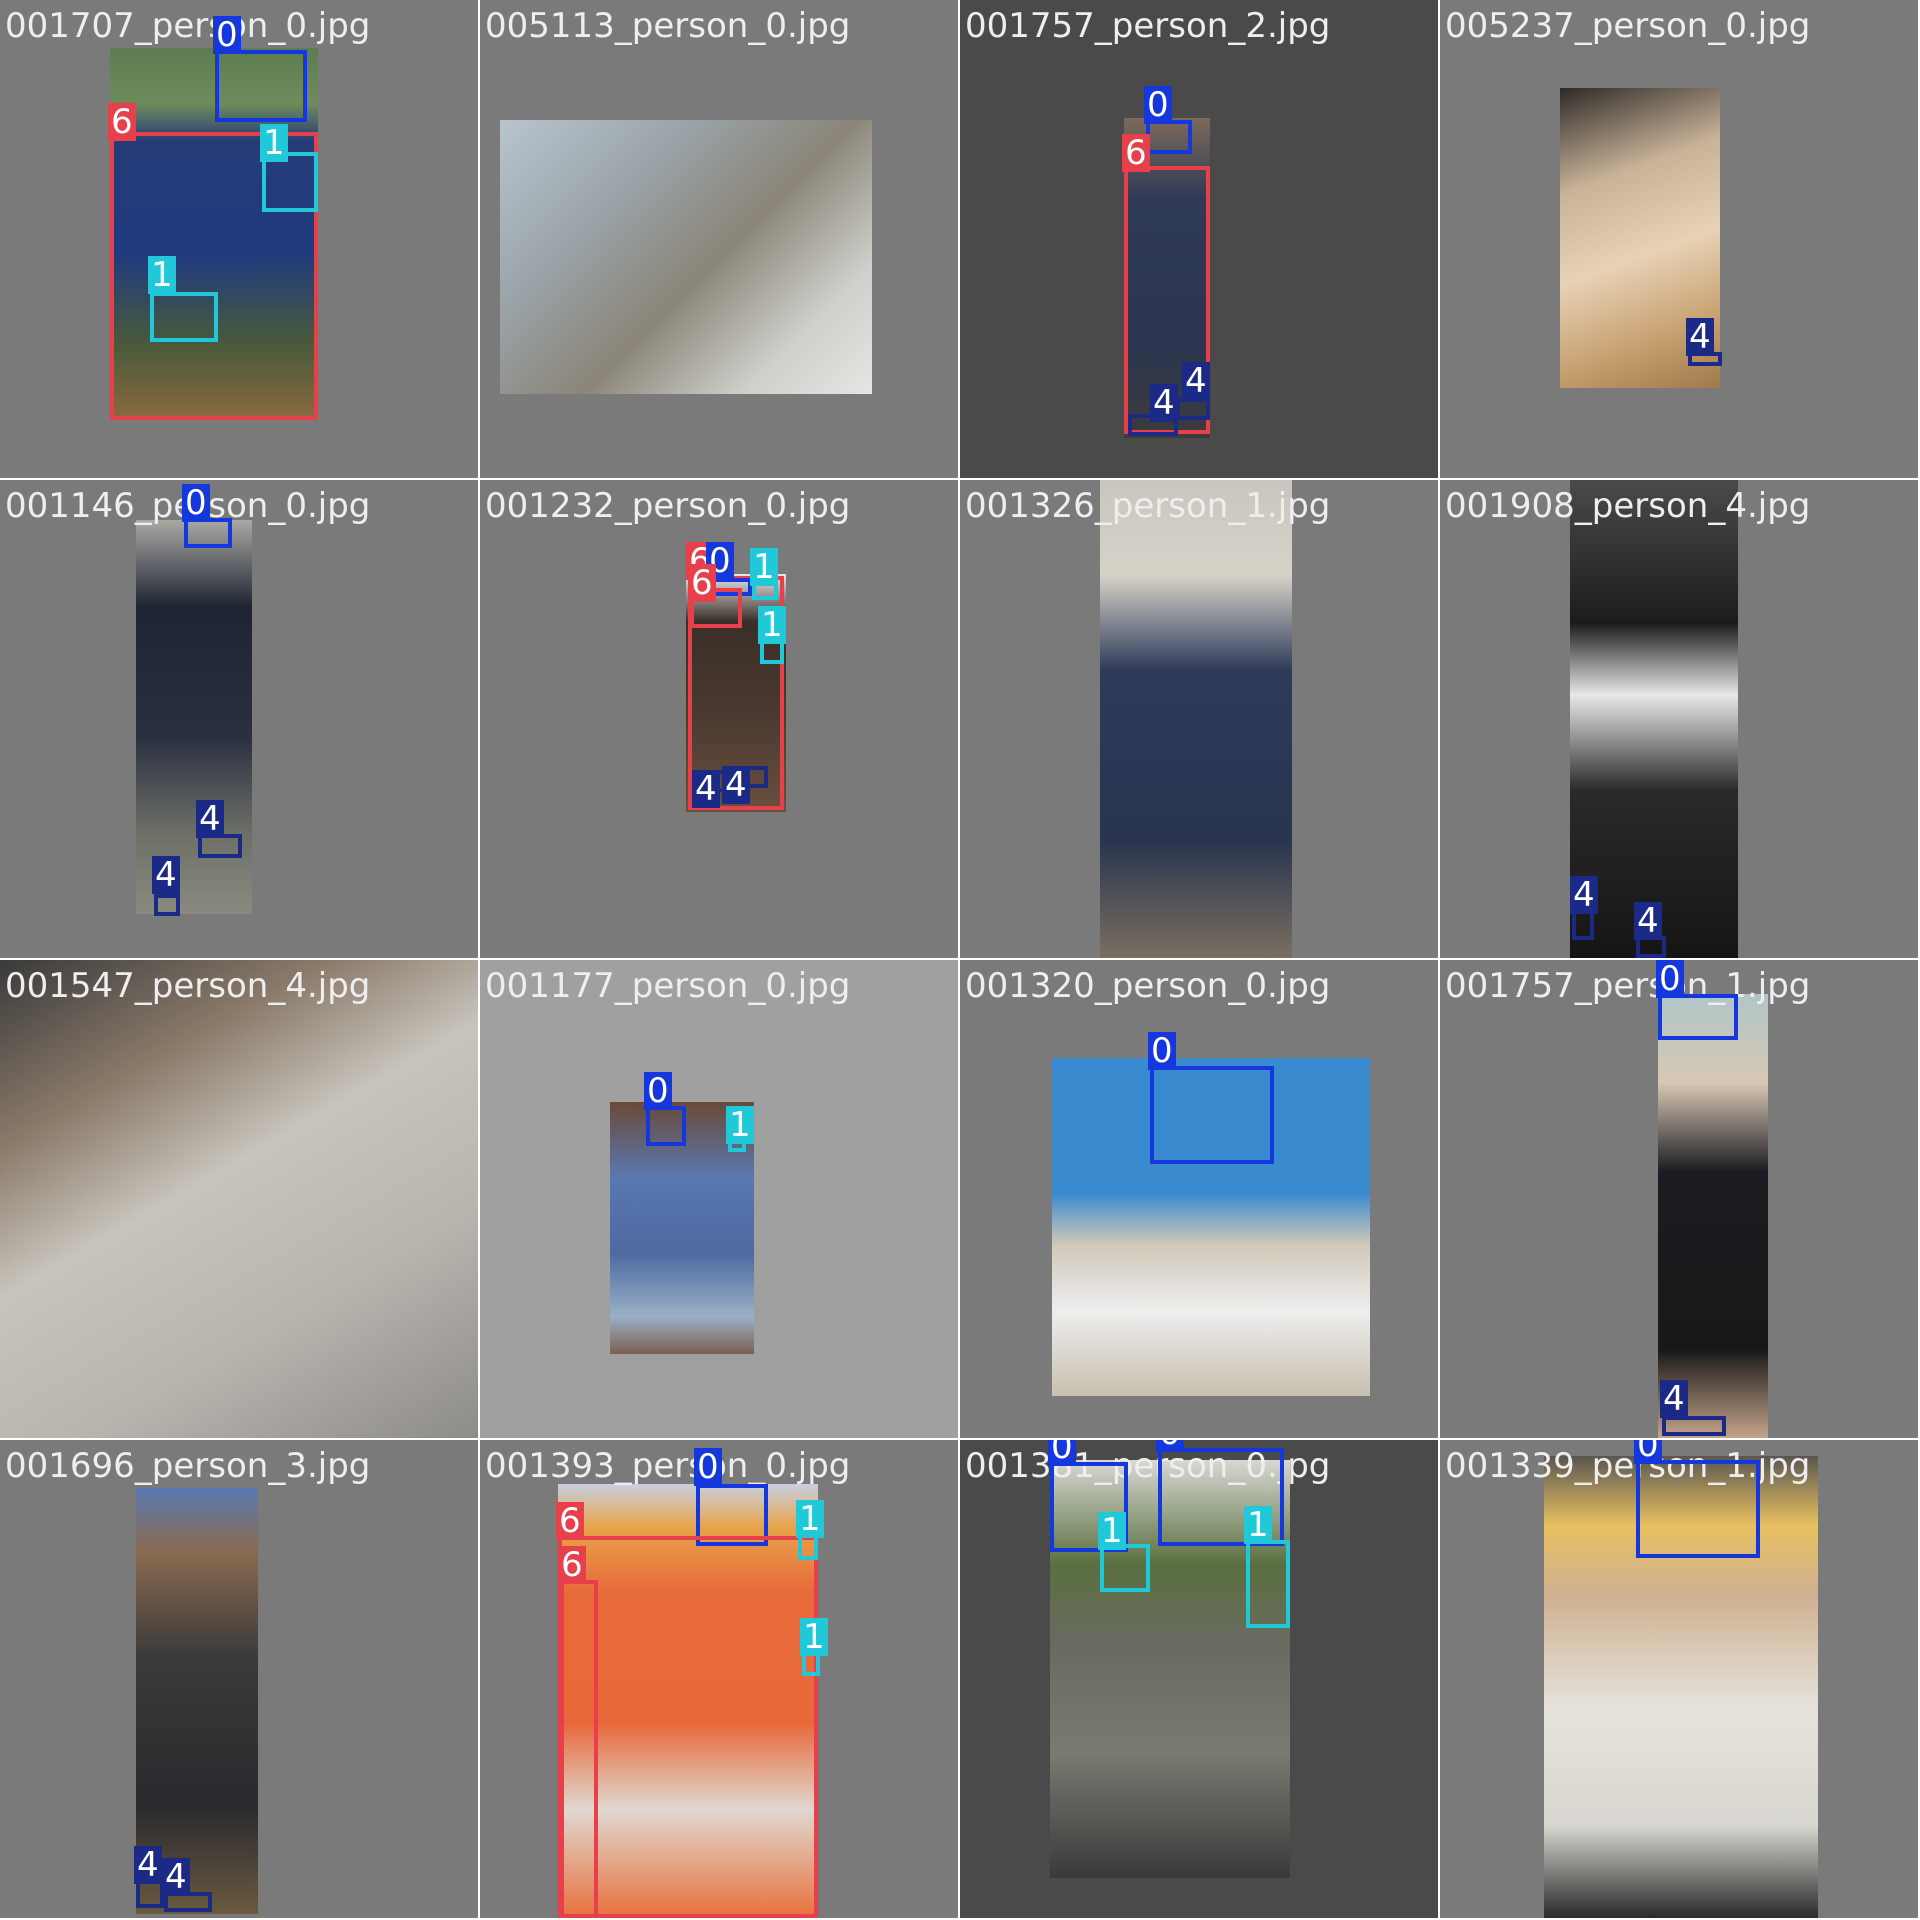 Image resolution: width=1920 pixels, height=1920 pixels. I want to click on tile: 001339_person_1.jpg 0, so click(1679, 1679).